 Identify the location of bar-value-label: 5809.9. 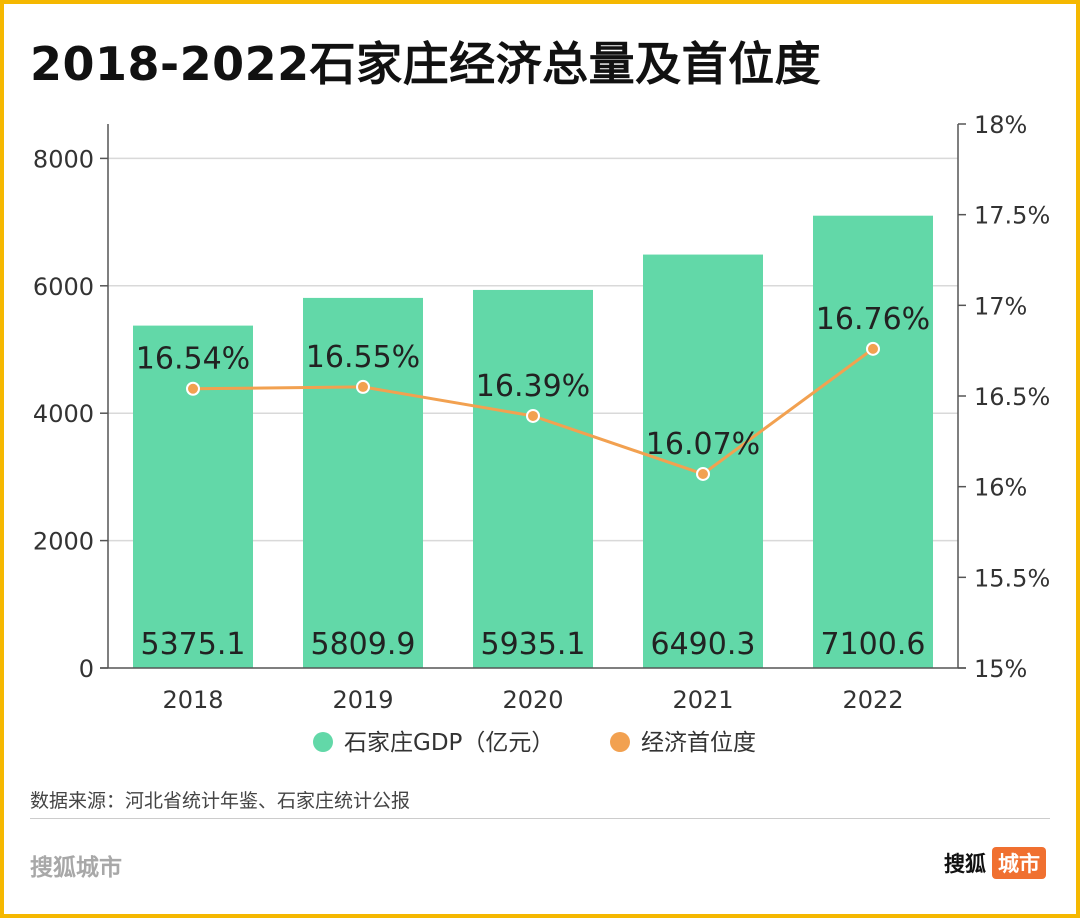
(363, 644).